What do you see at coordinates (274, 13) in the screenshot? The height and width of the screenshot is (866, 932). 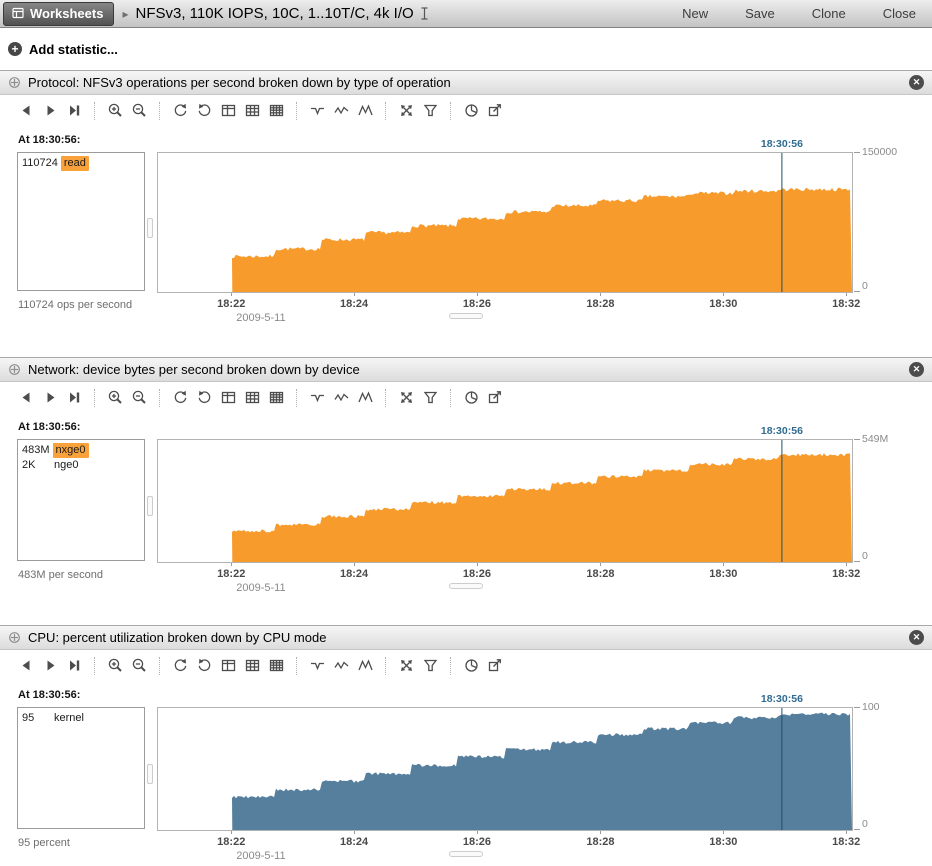 I see `worksheet-title: NFSv3, 110K IOPS, 10C, 1..10T/C, 4k I/O` at bounding box center [274, 13].